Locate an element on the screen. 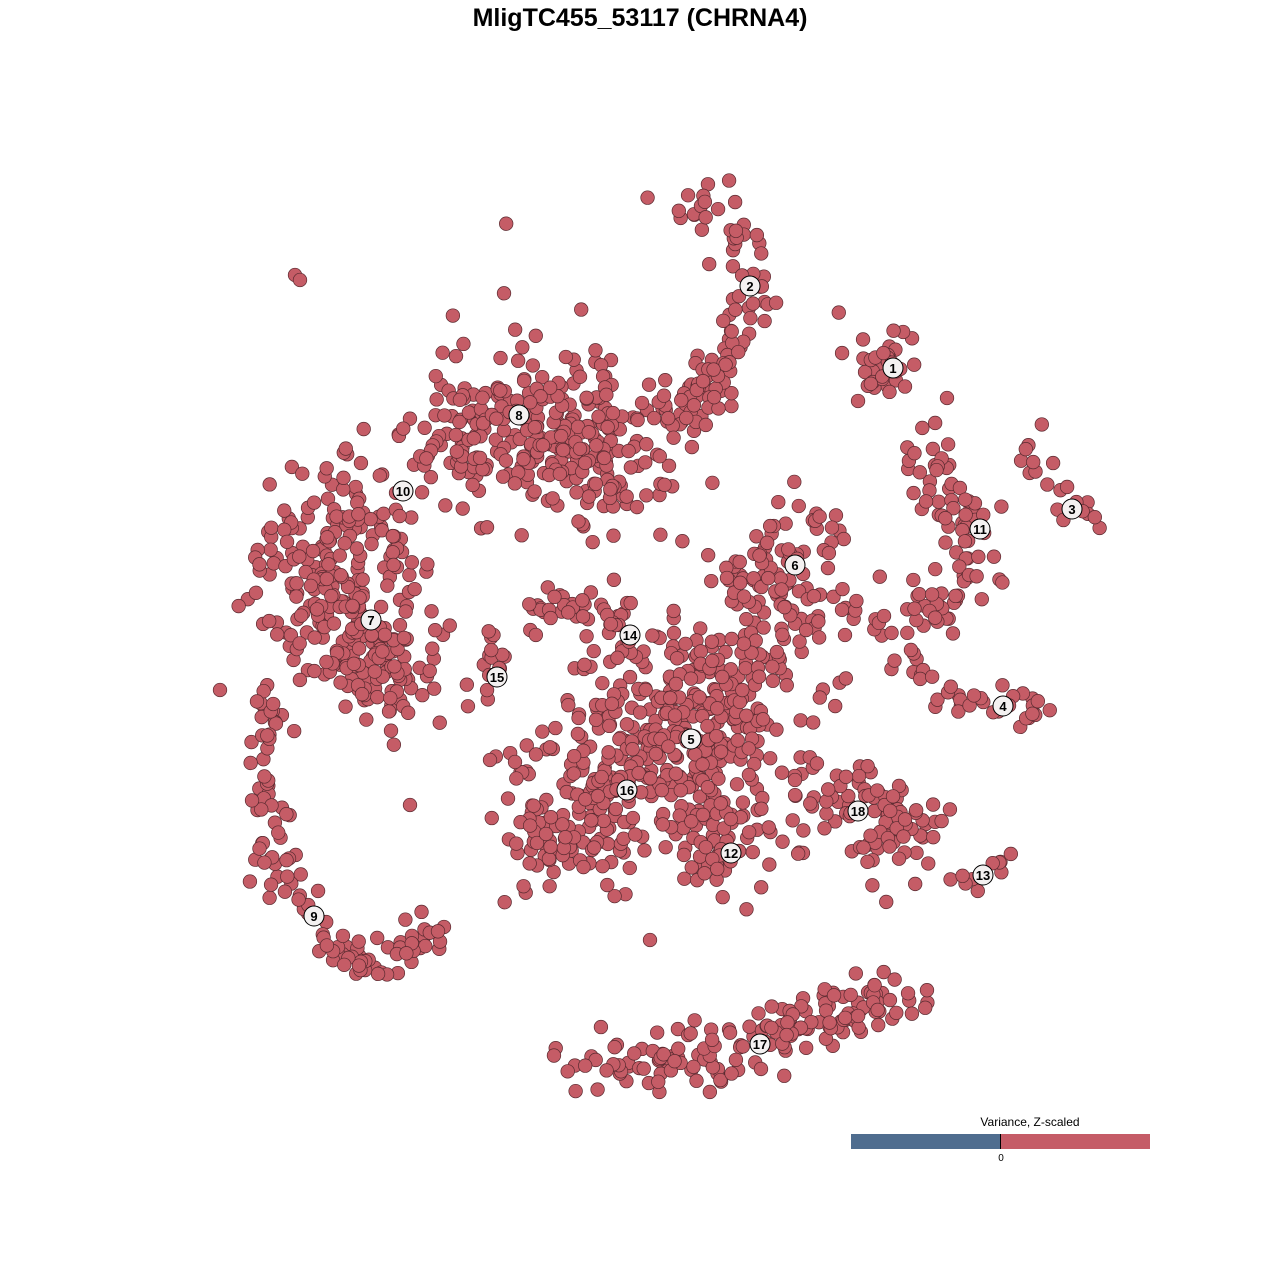  cluster-label-badge is located at coordinates (519, 415).